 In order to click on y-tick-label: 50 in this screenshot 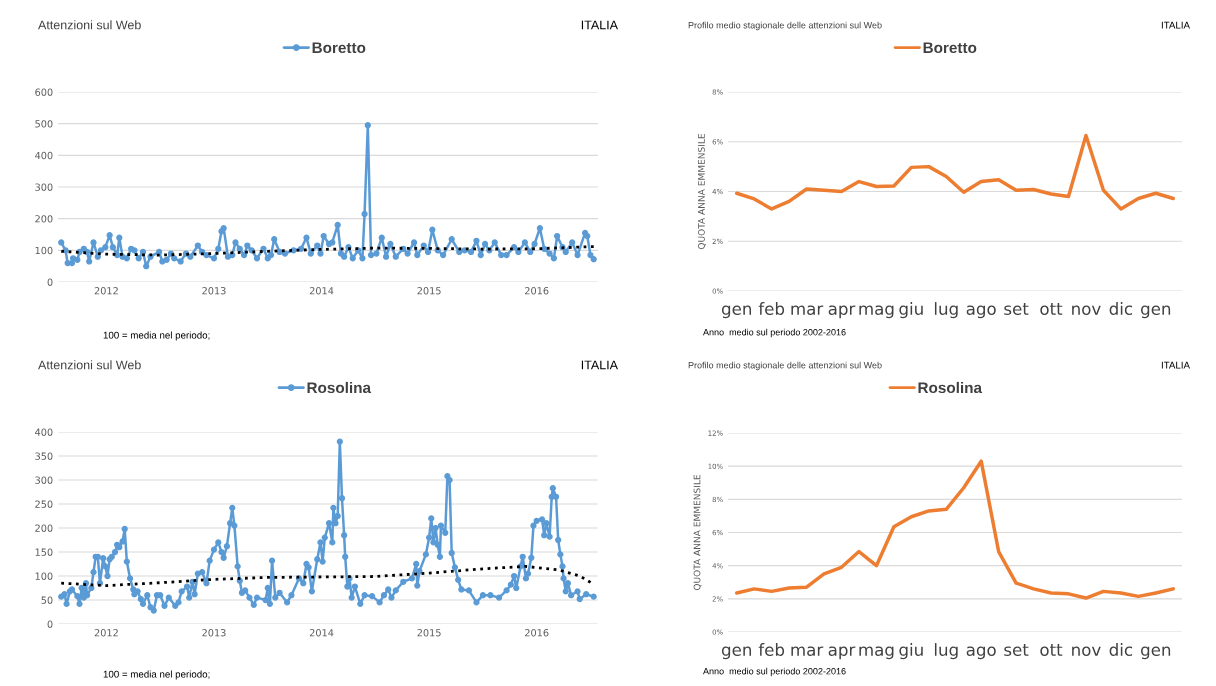, I will do `click(47, 600)`.